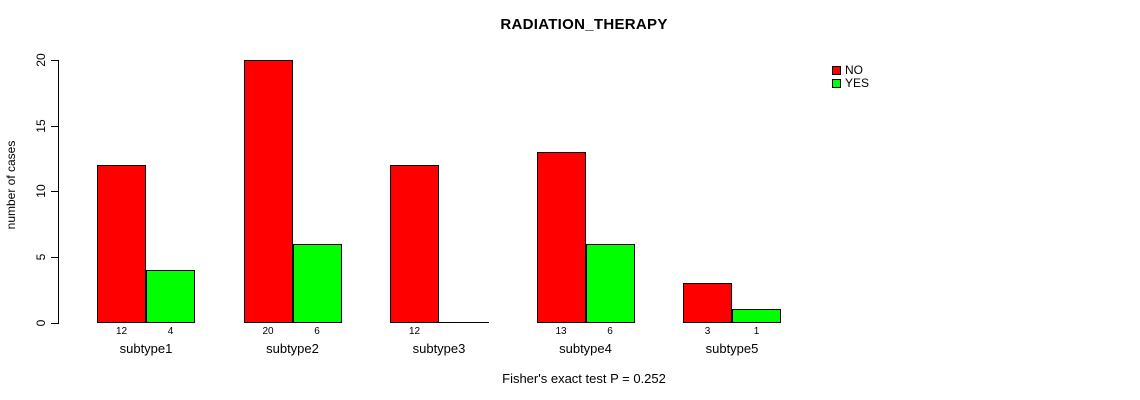 The height and width of the screenshot is (400, 1140). I want to click on legend-swatch-no, so click(836, 70).